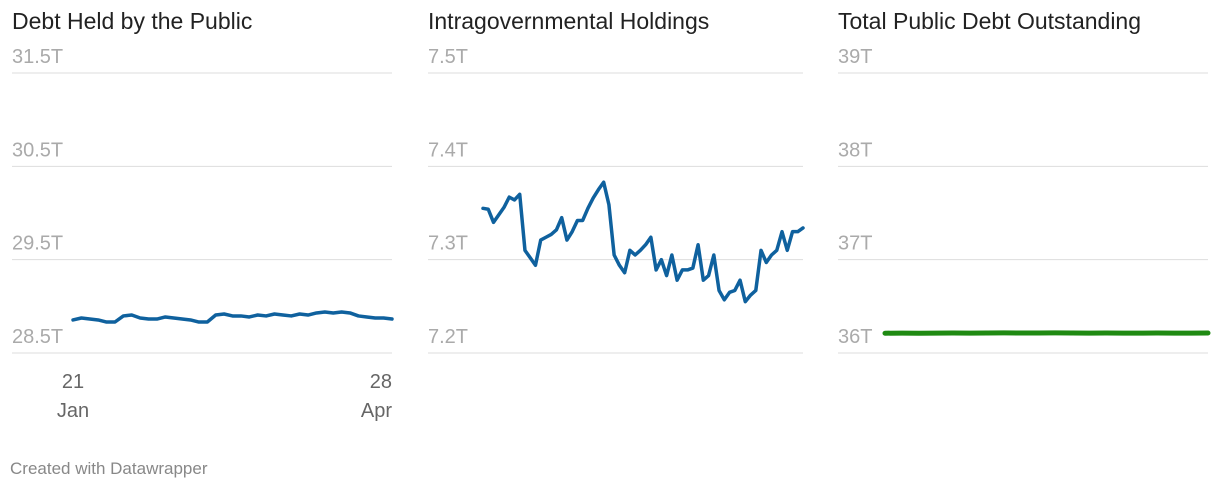  What do you see at coordinates (855, 337) in the screenshot?
I see `y-tick-label: 36T` at bounding box center [855, 337].